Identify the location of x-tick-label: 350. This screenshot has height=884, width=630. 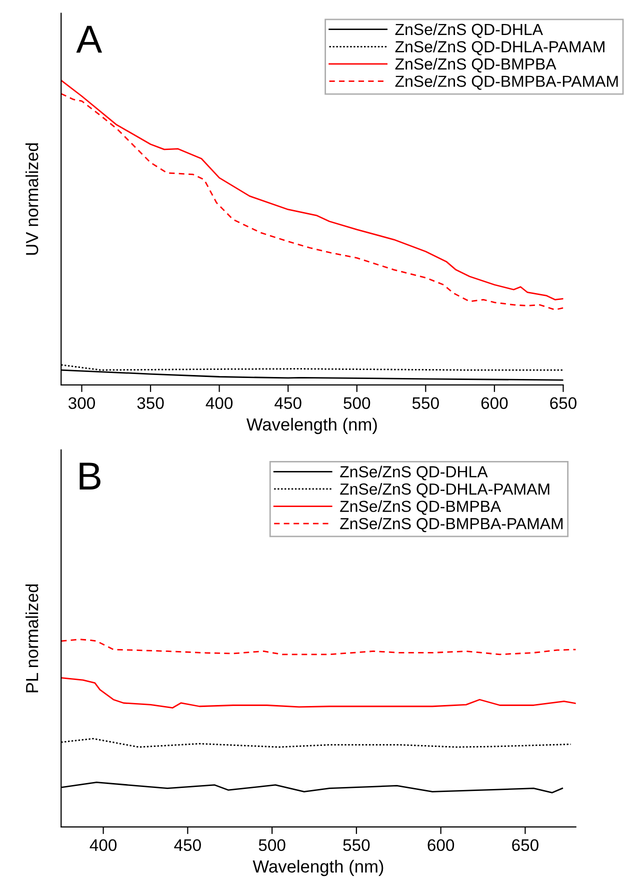
(150, 403).